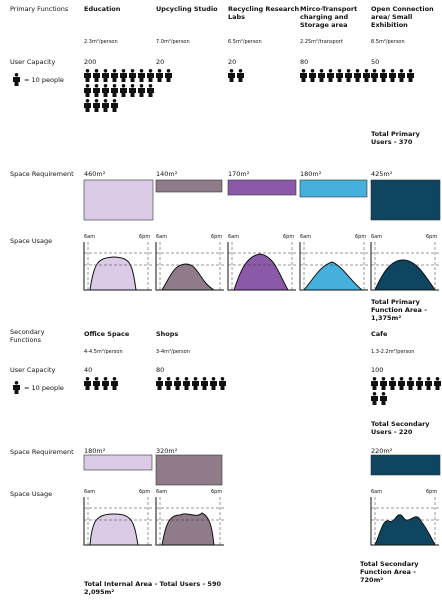  What do you see at coordinates (167, 174) in the screenshot?
I see `area: 140m²` at bounding box center [167, 174].